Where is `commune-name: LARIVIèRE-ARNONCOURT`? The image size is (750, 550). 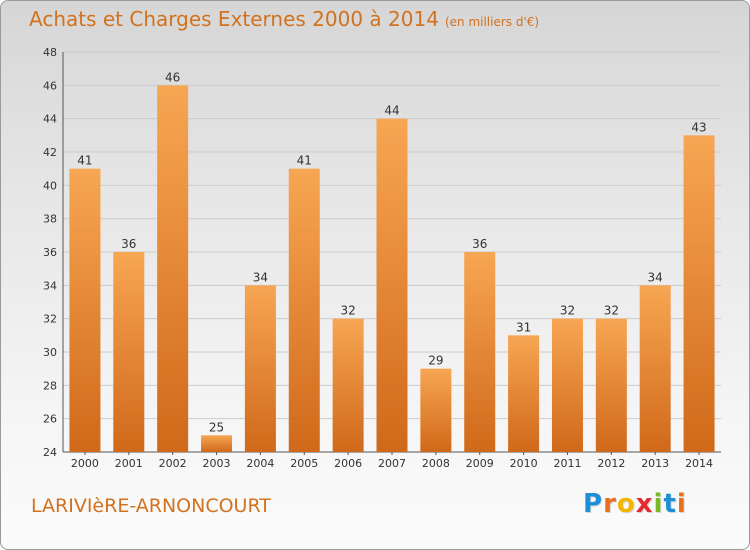 commune-name: LARIVIèRE-ARNONCOURT is located at coordinates (151, 506).